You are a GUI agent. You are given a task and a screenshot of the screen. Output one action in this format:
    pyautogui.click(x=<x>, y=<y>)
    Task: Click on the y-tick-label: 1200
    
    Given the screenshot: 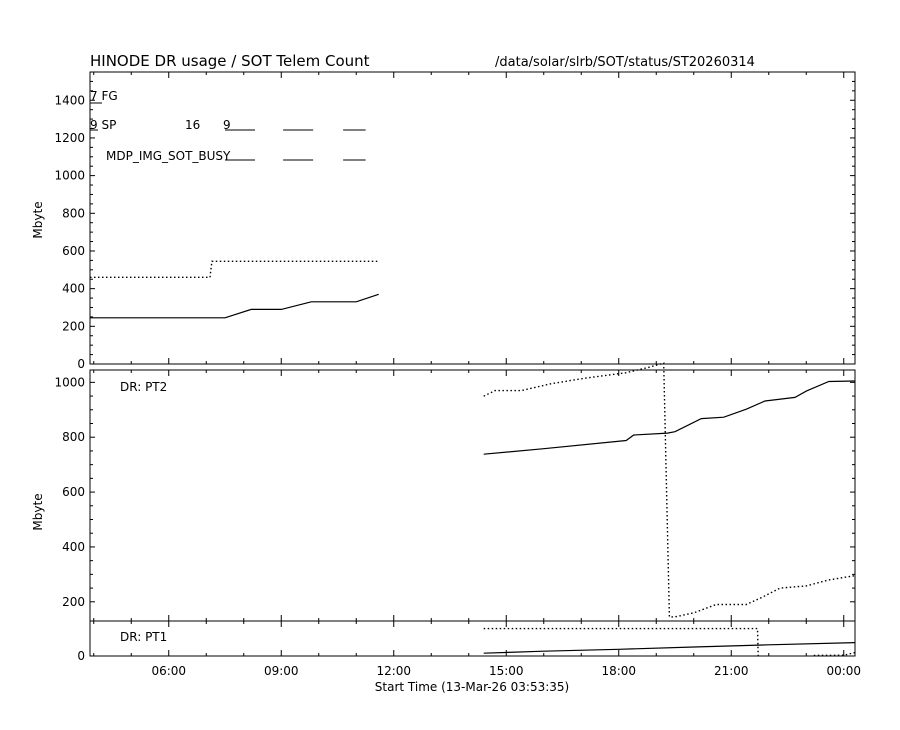 What is the action you would take?
    pyautogui.click(x=69, y=138)
    